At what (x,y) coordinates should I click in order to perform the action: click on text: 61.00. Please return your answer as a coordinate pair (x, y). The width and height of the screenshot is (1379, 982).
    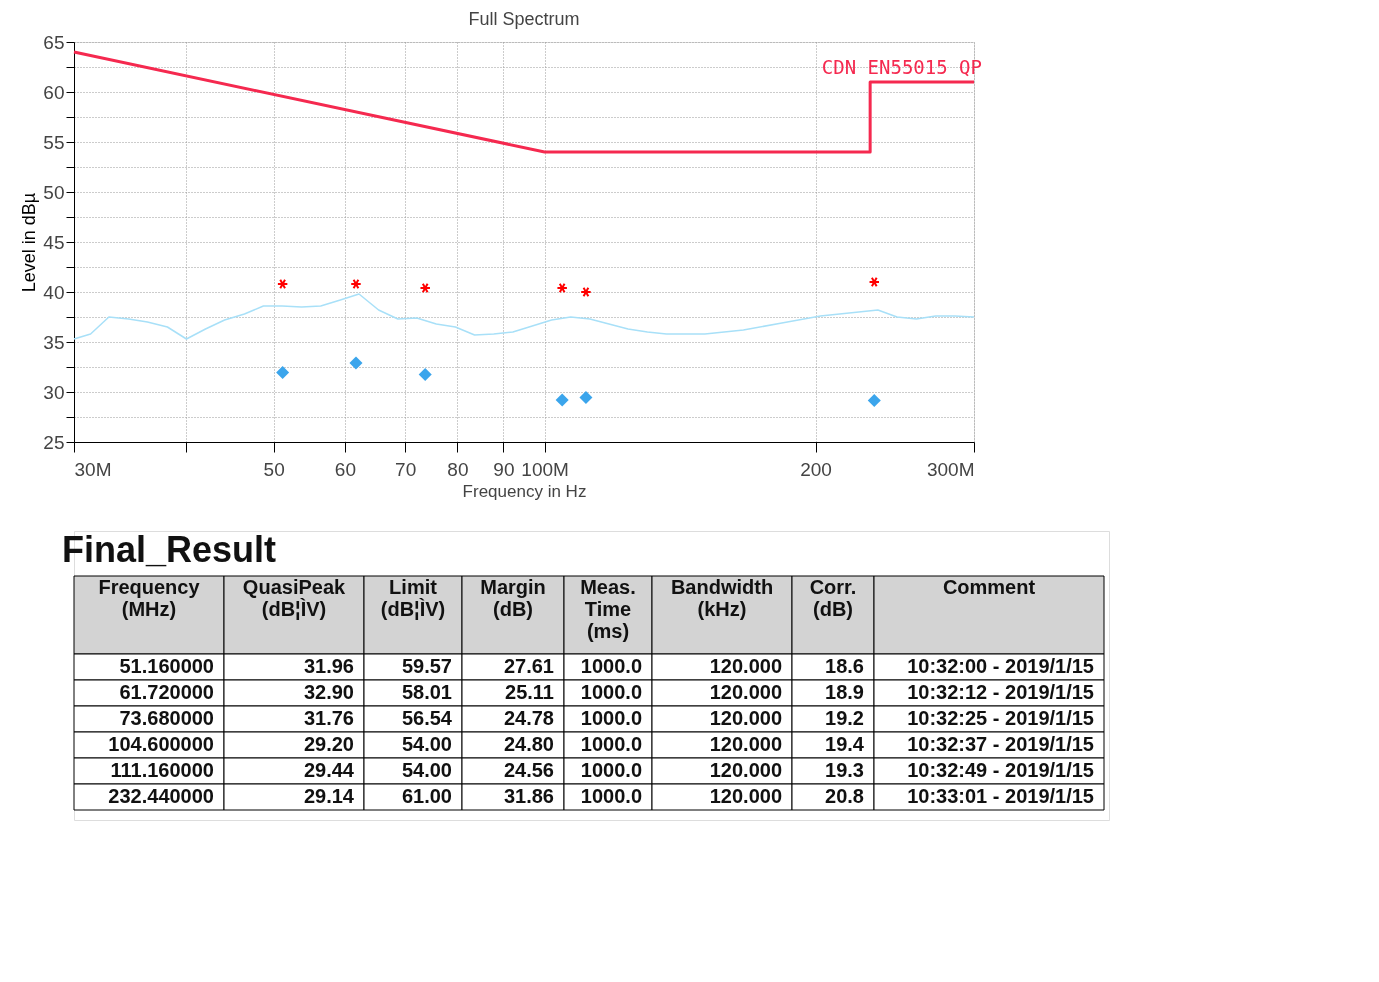
    Looking at the image, I should click on (426, 796).